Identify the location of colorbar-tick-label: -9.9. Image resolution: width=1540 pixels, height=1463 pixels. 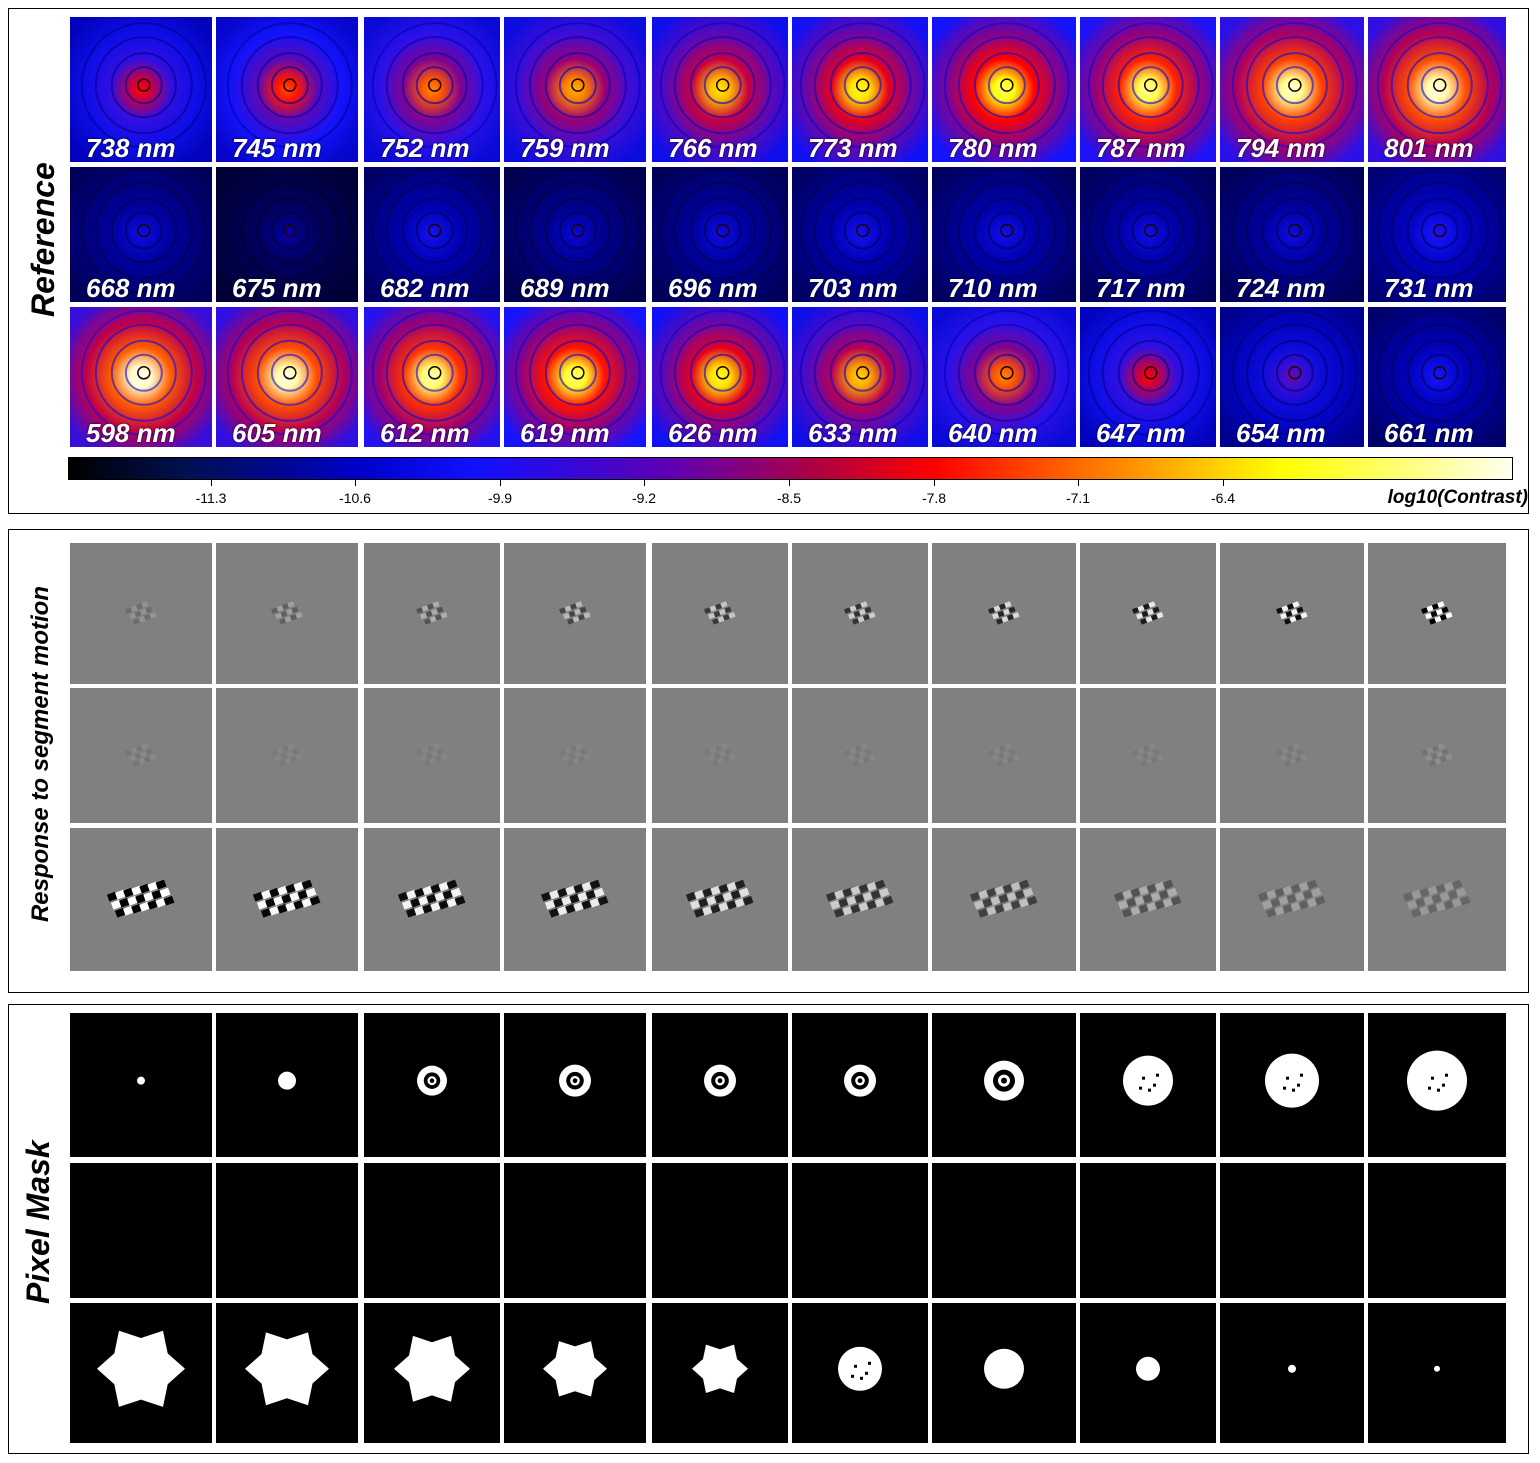
(500, 498).